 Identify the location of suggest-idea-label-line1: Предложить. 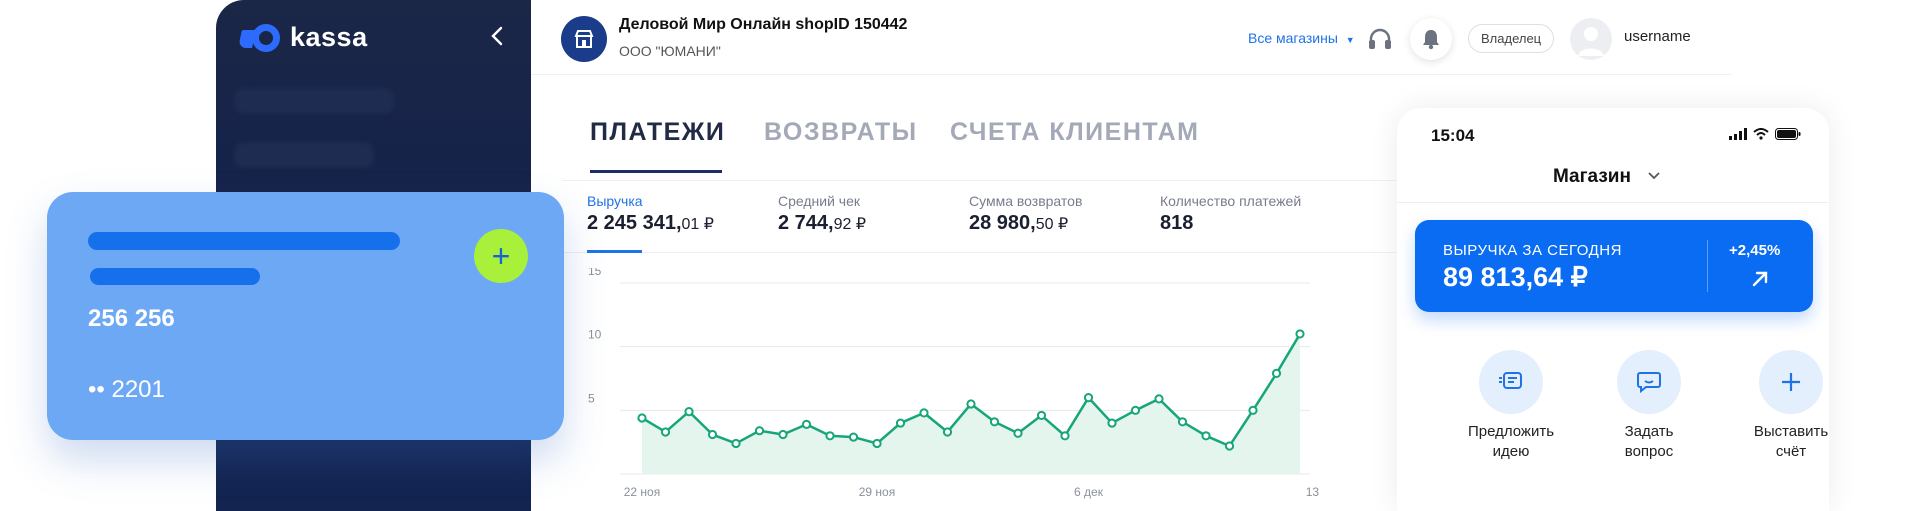
(1511, 431).